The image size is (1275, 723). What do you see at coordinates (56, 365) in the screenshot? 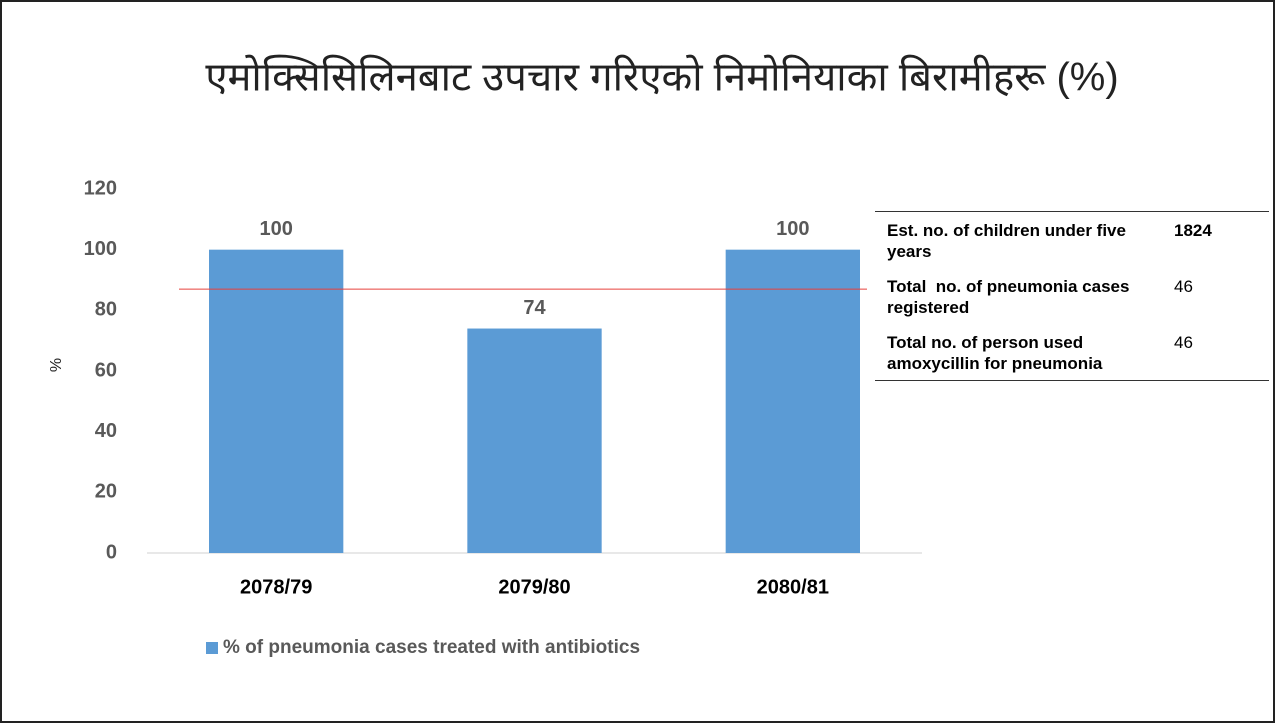
I see `y-axis-label: %` at bounding box center [56, 365].